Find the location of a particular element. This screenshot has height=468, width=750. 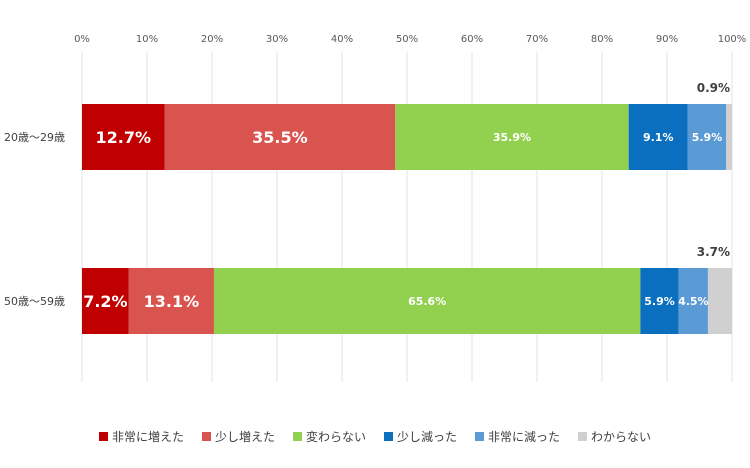

x-tick-label: 40% is located at coordinates (342, 39).